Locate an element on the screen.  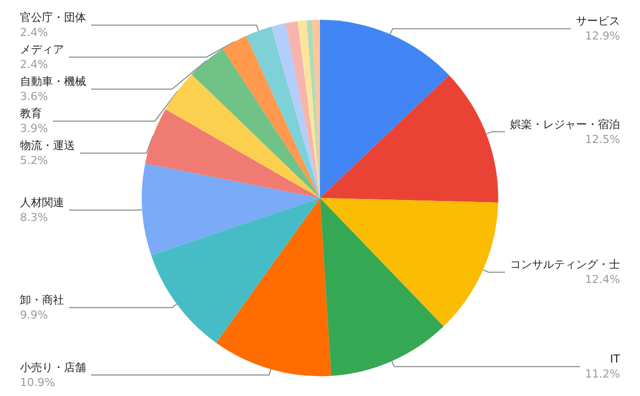
slice-label: 卸・商社 is located at coordinates (42, 300).